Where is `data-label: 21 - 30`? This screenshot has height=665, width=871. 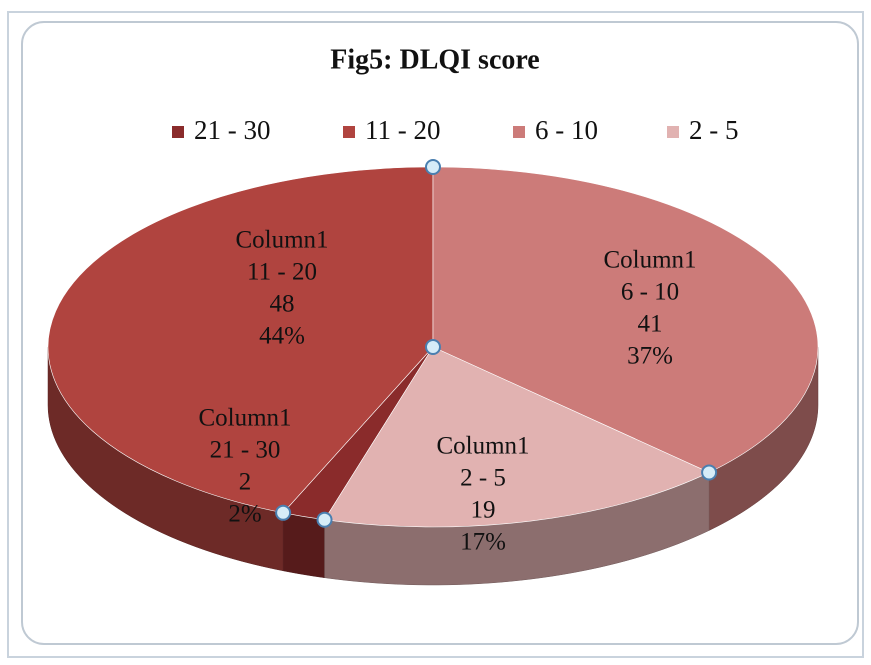 data-label: 21 - 30 is located at coordinates (245, 450).